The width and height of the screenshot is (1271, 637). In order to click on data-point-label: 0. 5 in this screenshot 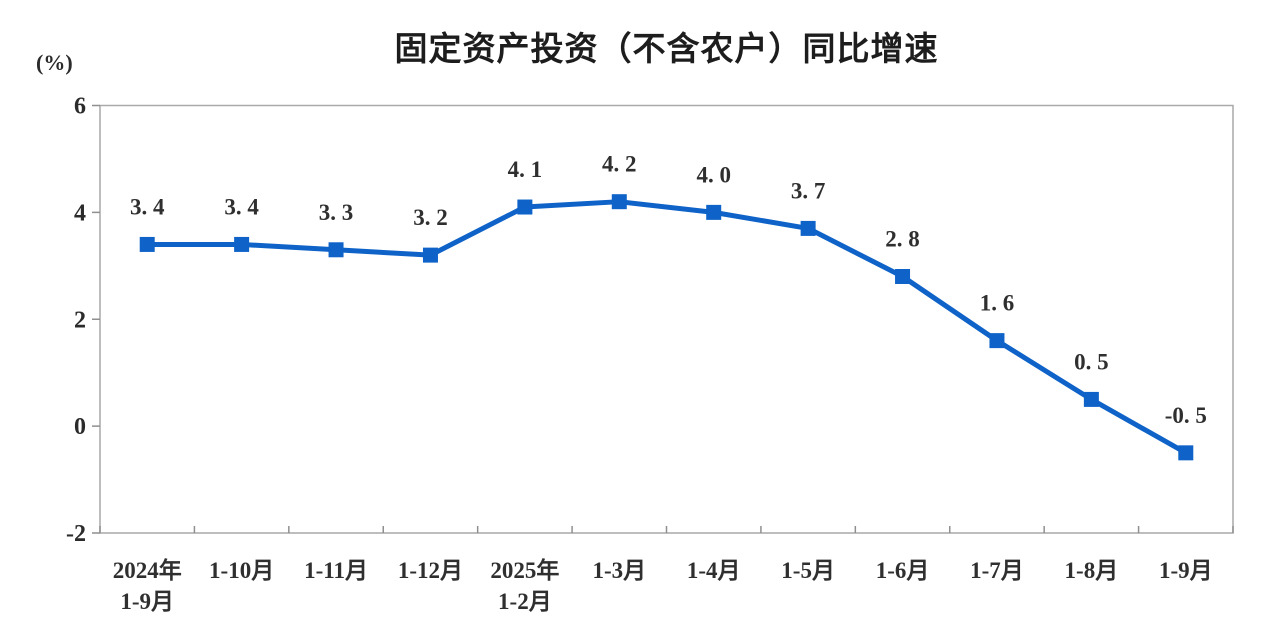, I will do `click(1091, 361)`.